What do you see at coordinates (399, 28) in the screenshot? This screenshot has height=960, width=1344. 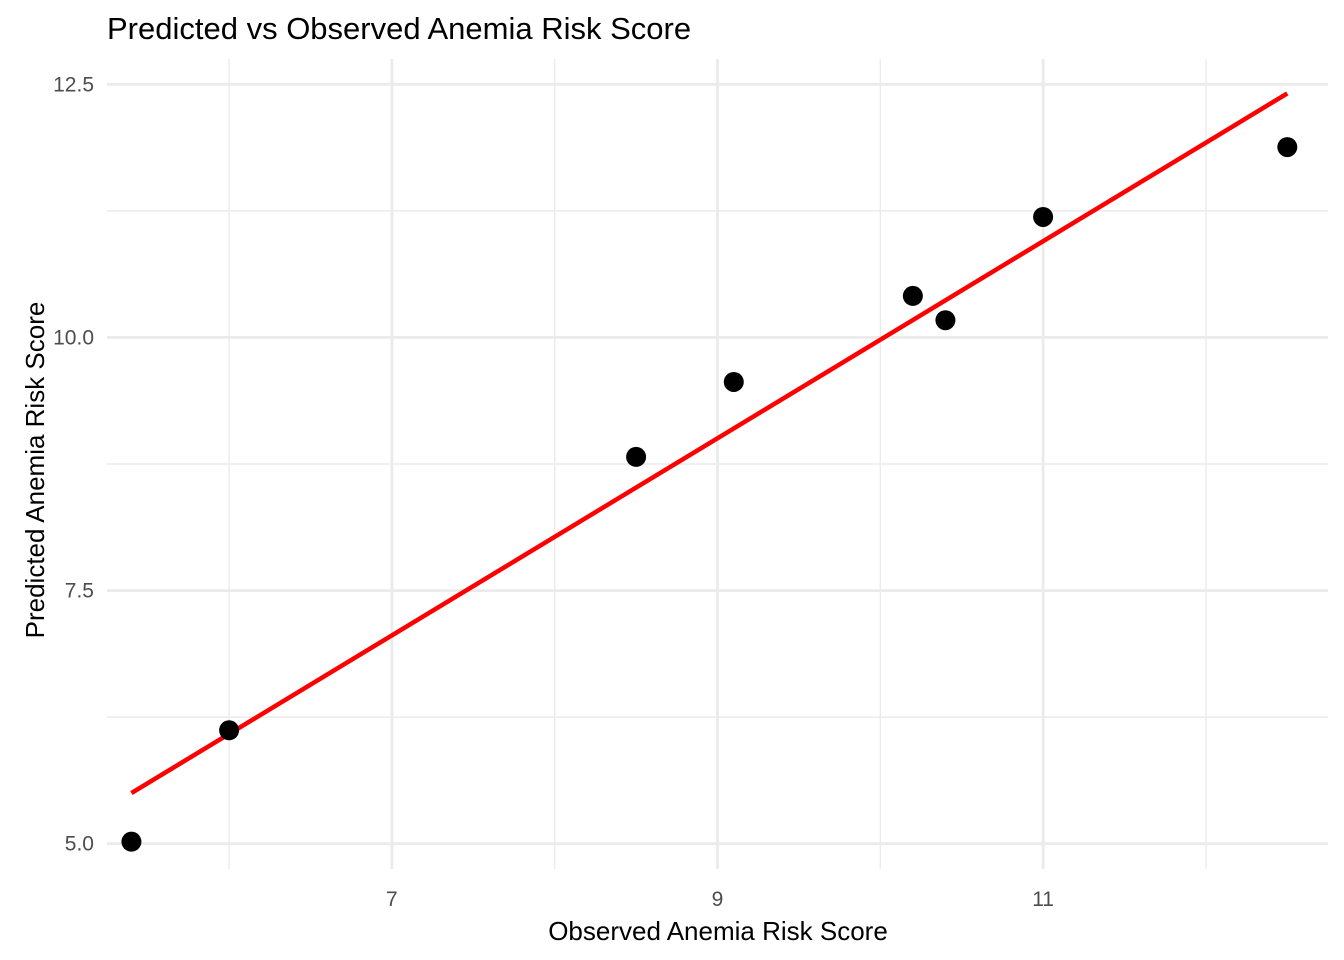 I see `chart-title: Predicted vs Observed Anemia Risk Score` at bounding box center [399, 28].